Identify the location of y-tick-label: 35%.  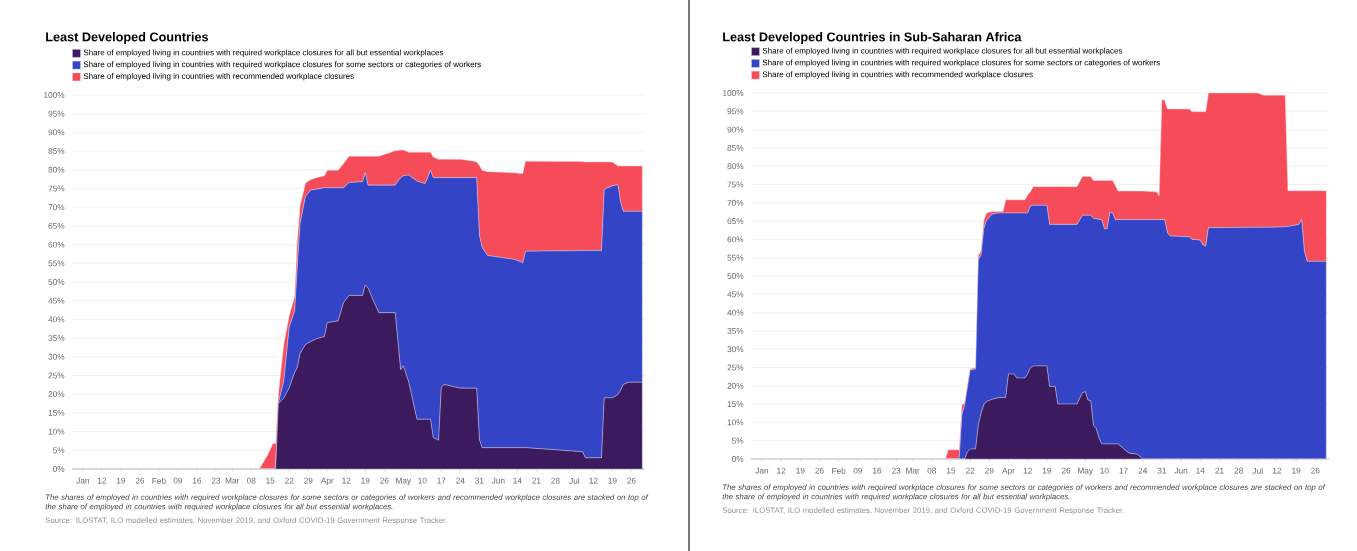
(56, 338).